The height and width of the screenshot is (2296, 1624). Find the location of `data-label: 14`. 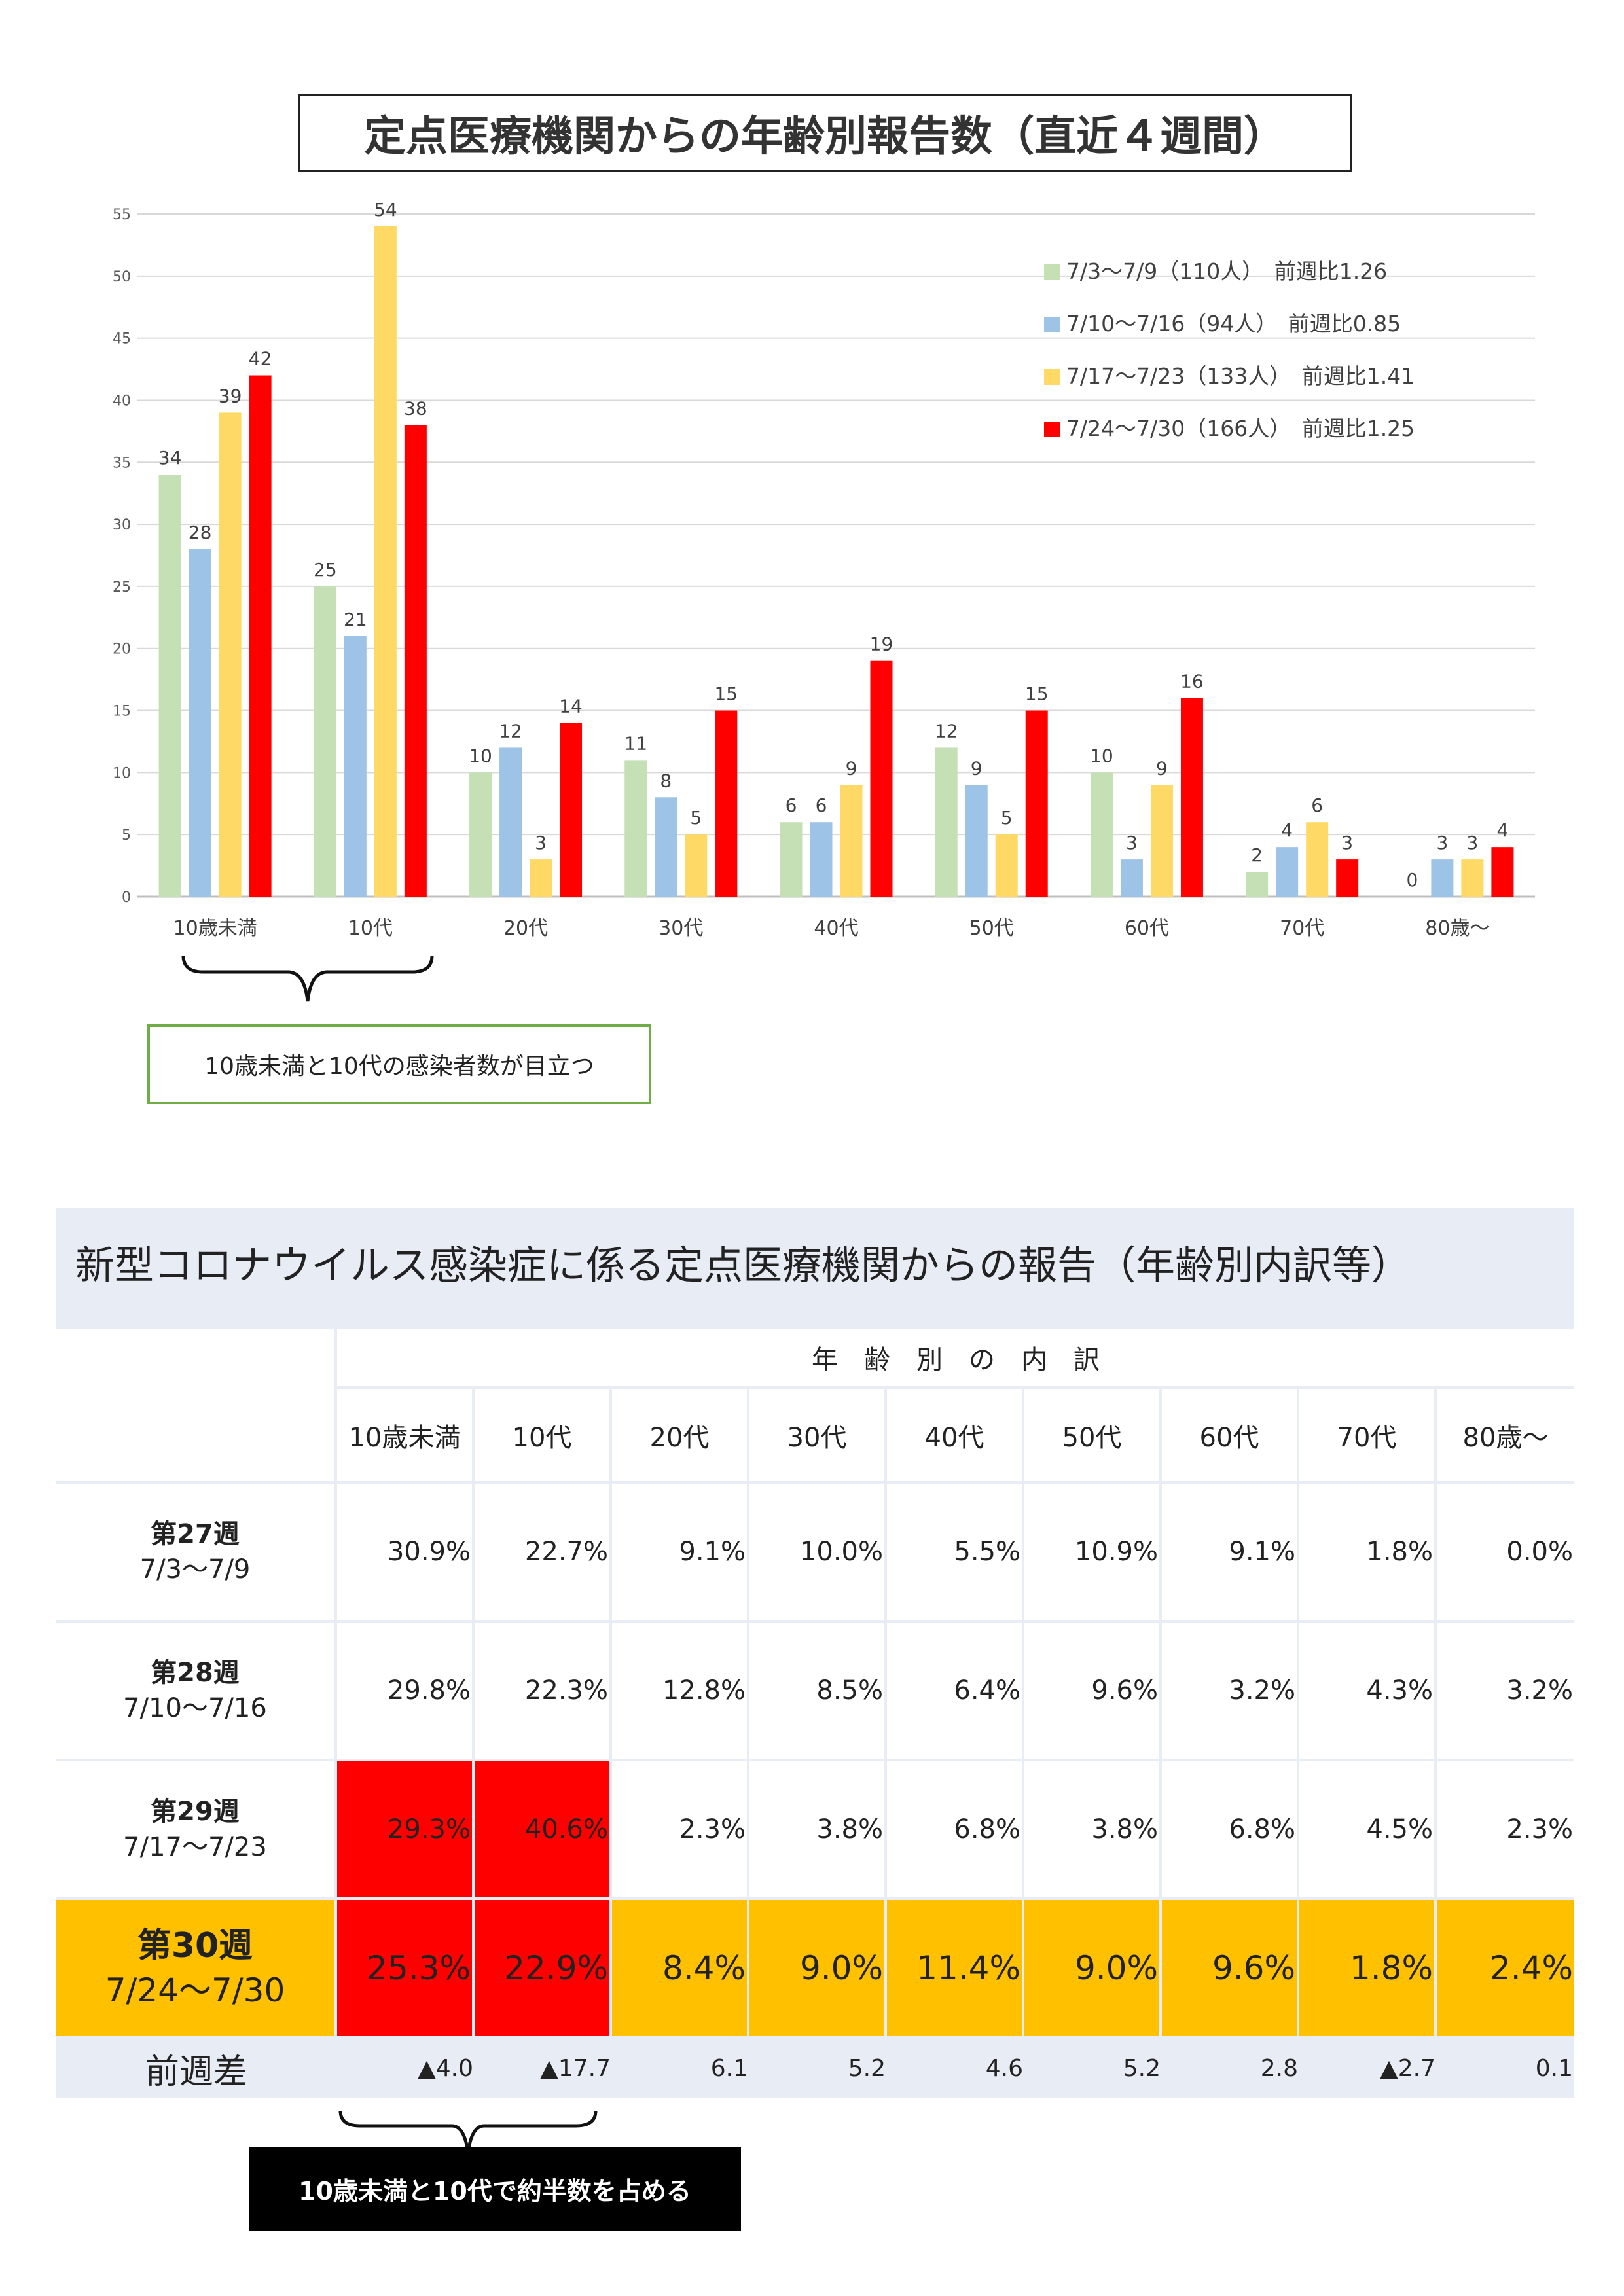

data-label: 14 is located at coordinates (571, 706).